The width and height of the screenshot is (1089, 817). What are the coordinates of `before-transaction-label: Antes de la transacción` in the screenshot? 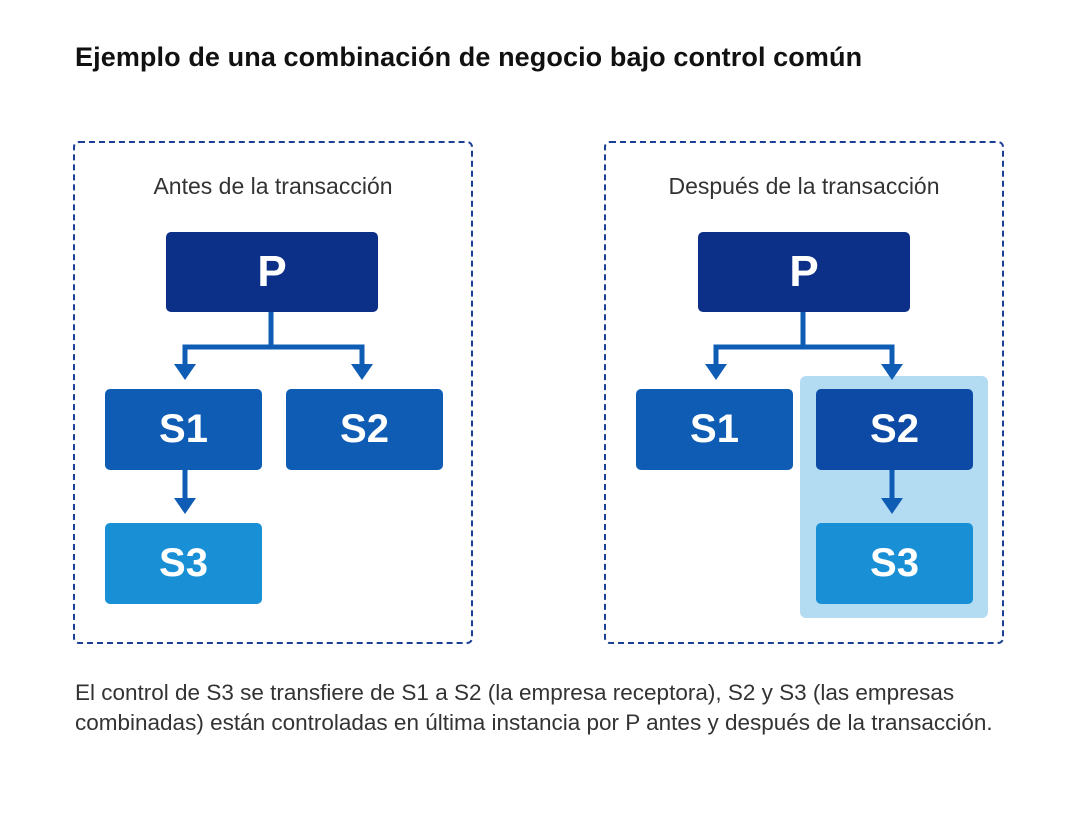 It's located at (273, 186).